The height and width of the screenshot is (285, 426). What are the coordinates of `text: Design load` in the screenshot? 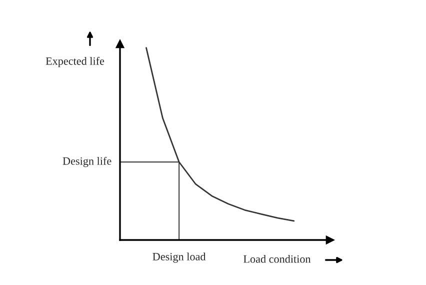 It's located at (179, 257).